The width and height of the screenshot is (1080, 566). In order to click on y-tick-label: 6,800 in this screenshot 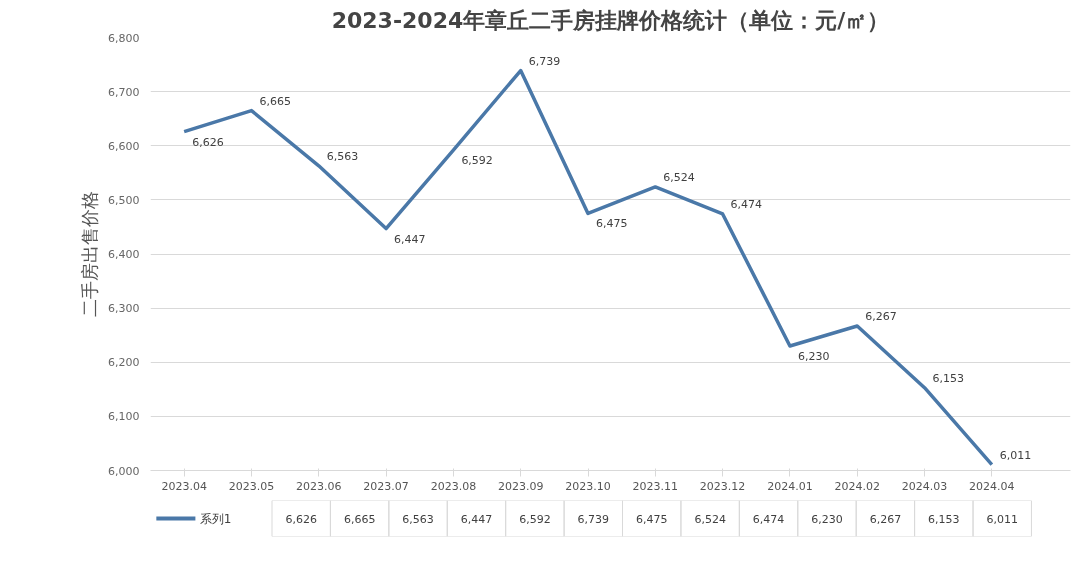, I will do `click(124, 38)`.